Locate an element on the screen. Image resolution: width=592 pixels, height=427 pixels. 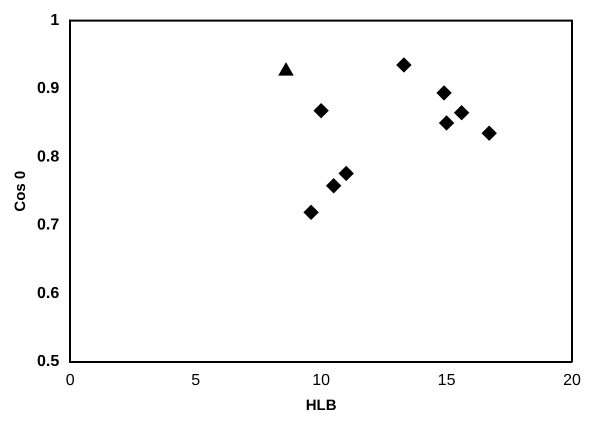
y-tick-label: 0.6 is located at coordinates (48, 293).